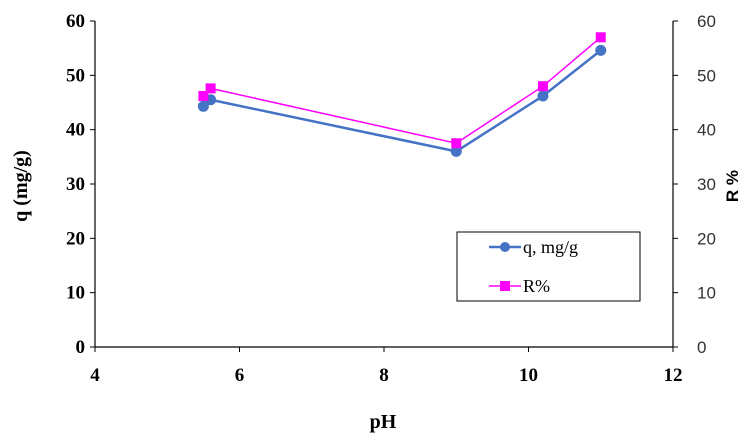  I want to click on y-tick-label: 60, so click(75, 21).